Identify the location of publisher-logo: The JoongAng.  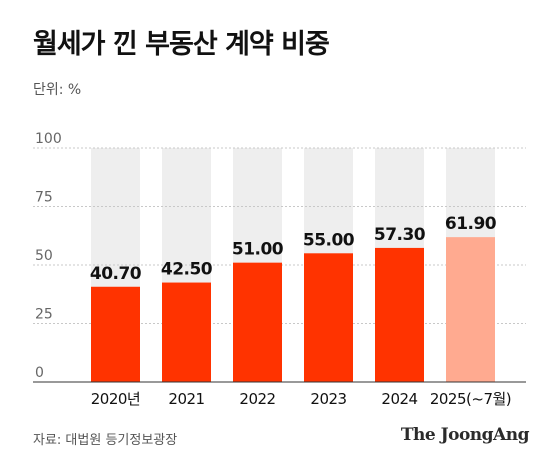
(465, 435).